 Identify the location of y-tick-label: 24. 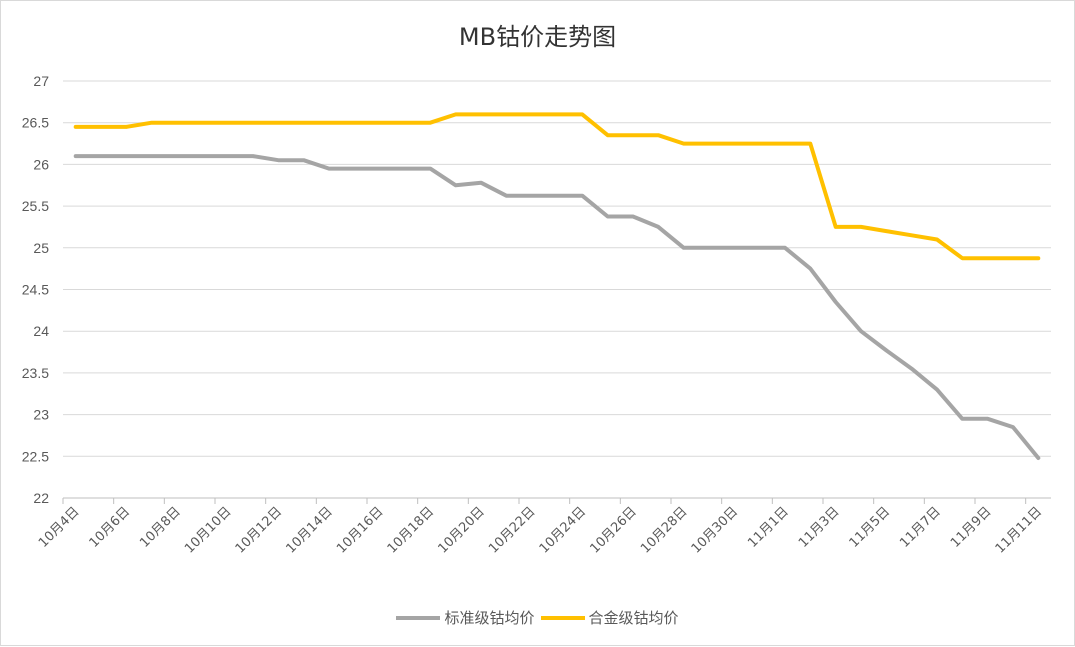
(41, 331).